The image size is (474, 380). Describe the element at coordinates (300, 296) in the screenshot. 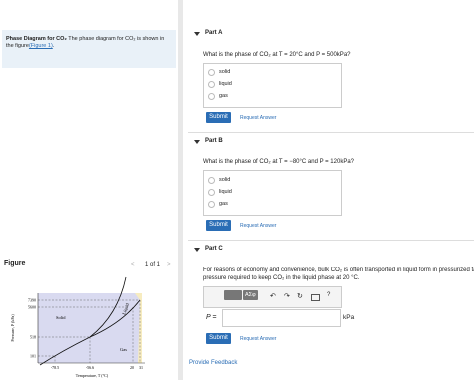

I see `reset-icon: ↻` at that location.